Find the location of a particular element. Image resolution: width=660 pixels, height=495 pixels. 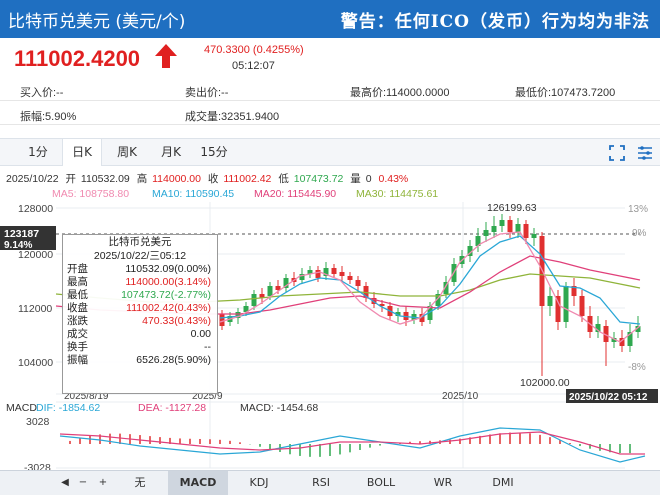

indicator-tab-dmi: DMI is located at coordinates (503, 482).